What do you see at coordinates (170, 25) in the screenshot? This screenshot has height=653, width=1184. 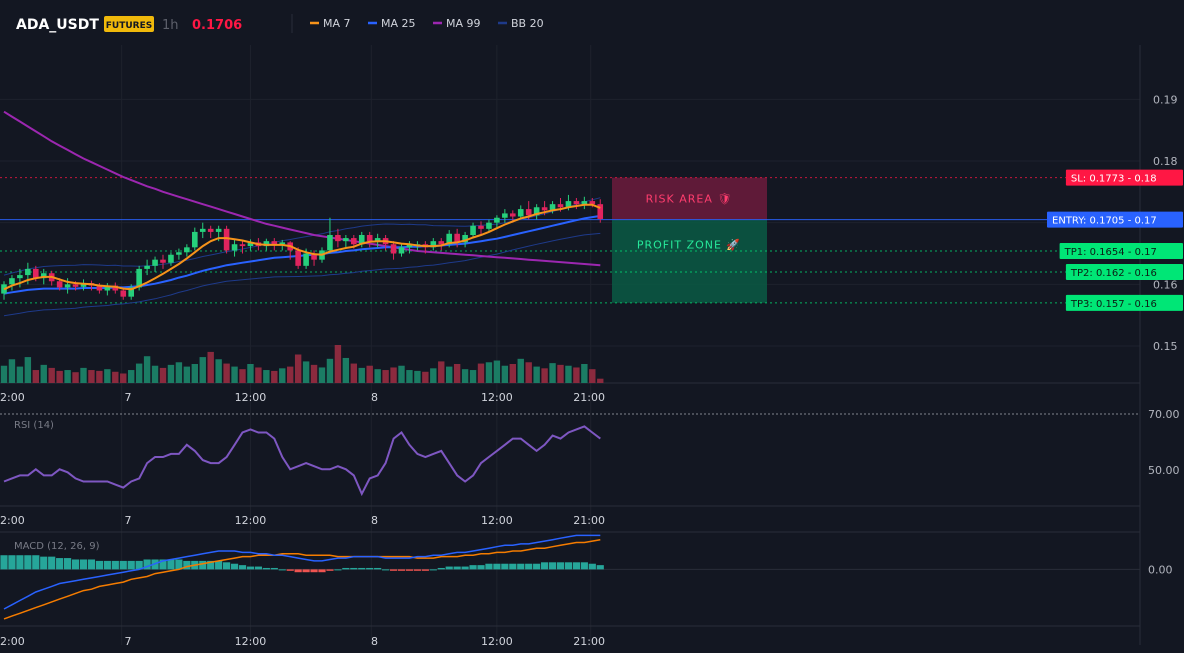 I see `interval: 1h` at bounding box center [170, 25].